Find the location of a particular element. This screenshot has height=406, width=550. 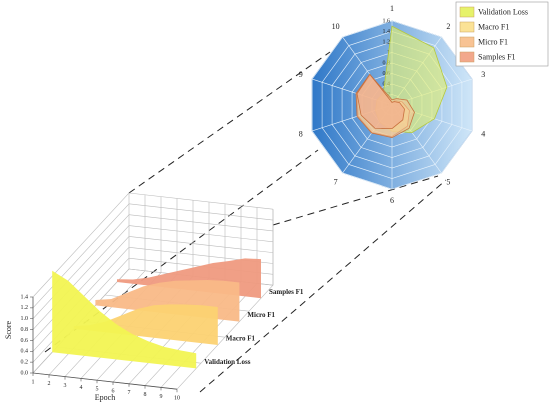

y-tick-label: 0.6 is located at coordinates (25, 341).